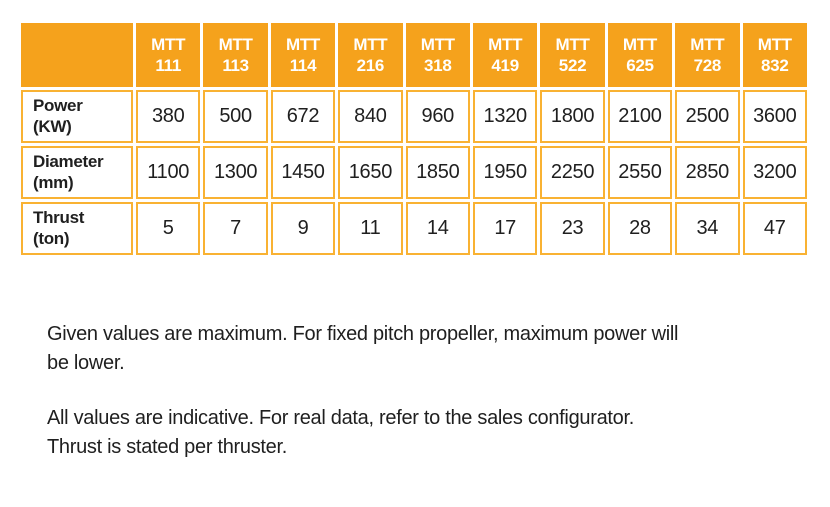 This screenshot has height=507, width=830. I want to click on column-header-mtt-625: MTT 625, so click(640, 55).